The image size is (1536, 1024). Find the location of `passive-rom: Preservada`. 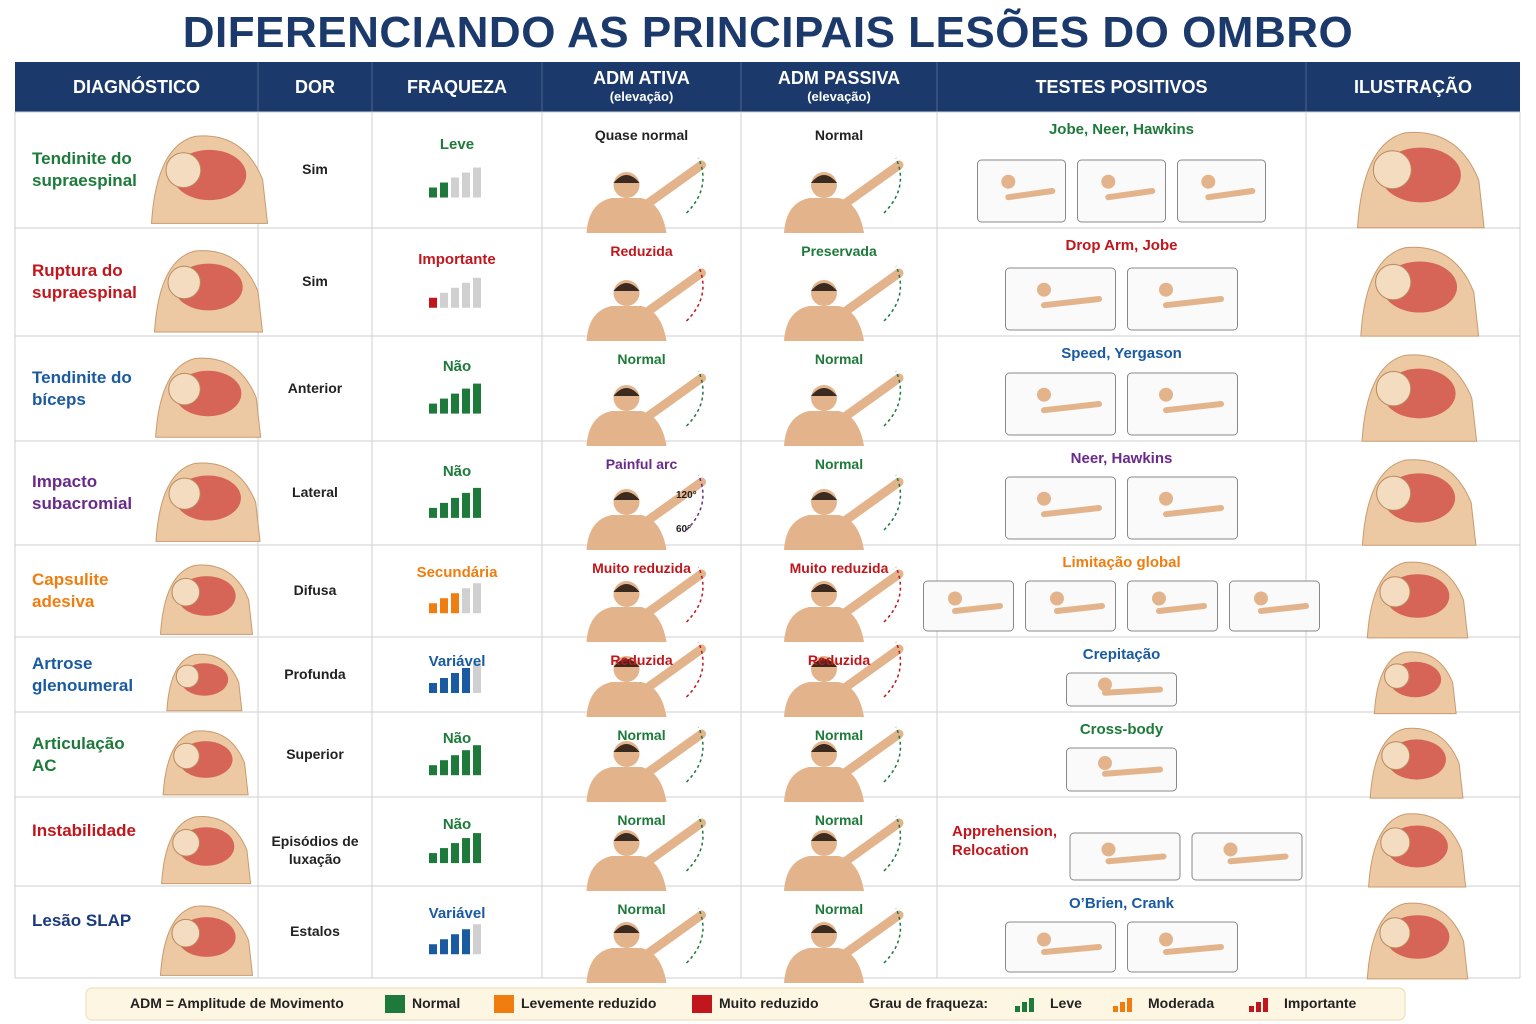

passive-rom: Preservada is located at coordinates (839, 251).